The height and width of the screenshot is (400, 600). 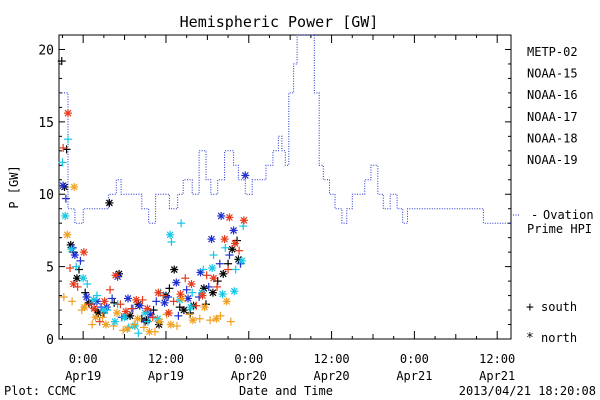 I want to click on x-tick-time-label: 12:00, so click(x=166, y=359).